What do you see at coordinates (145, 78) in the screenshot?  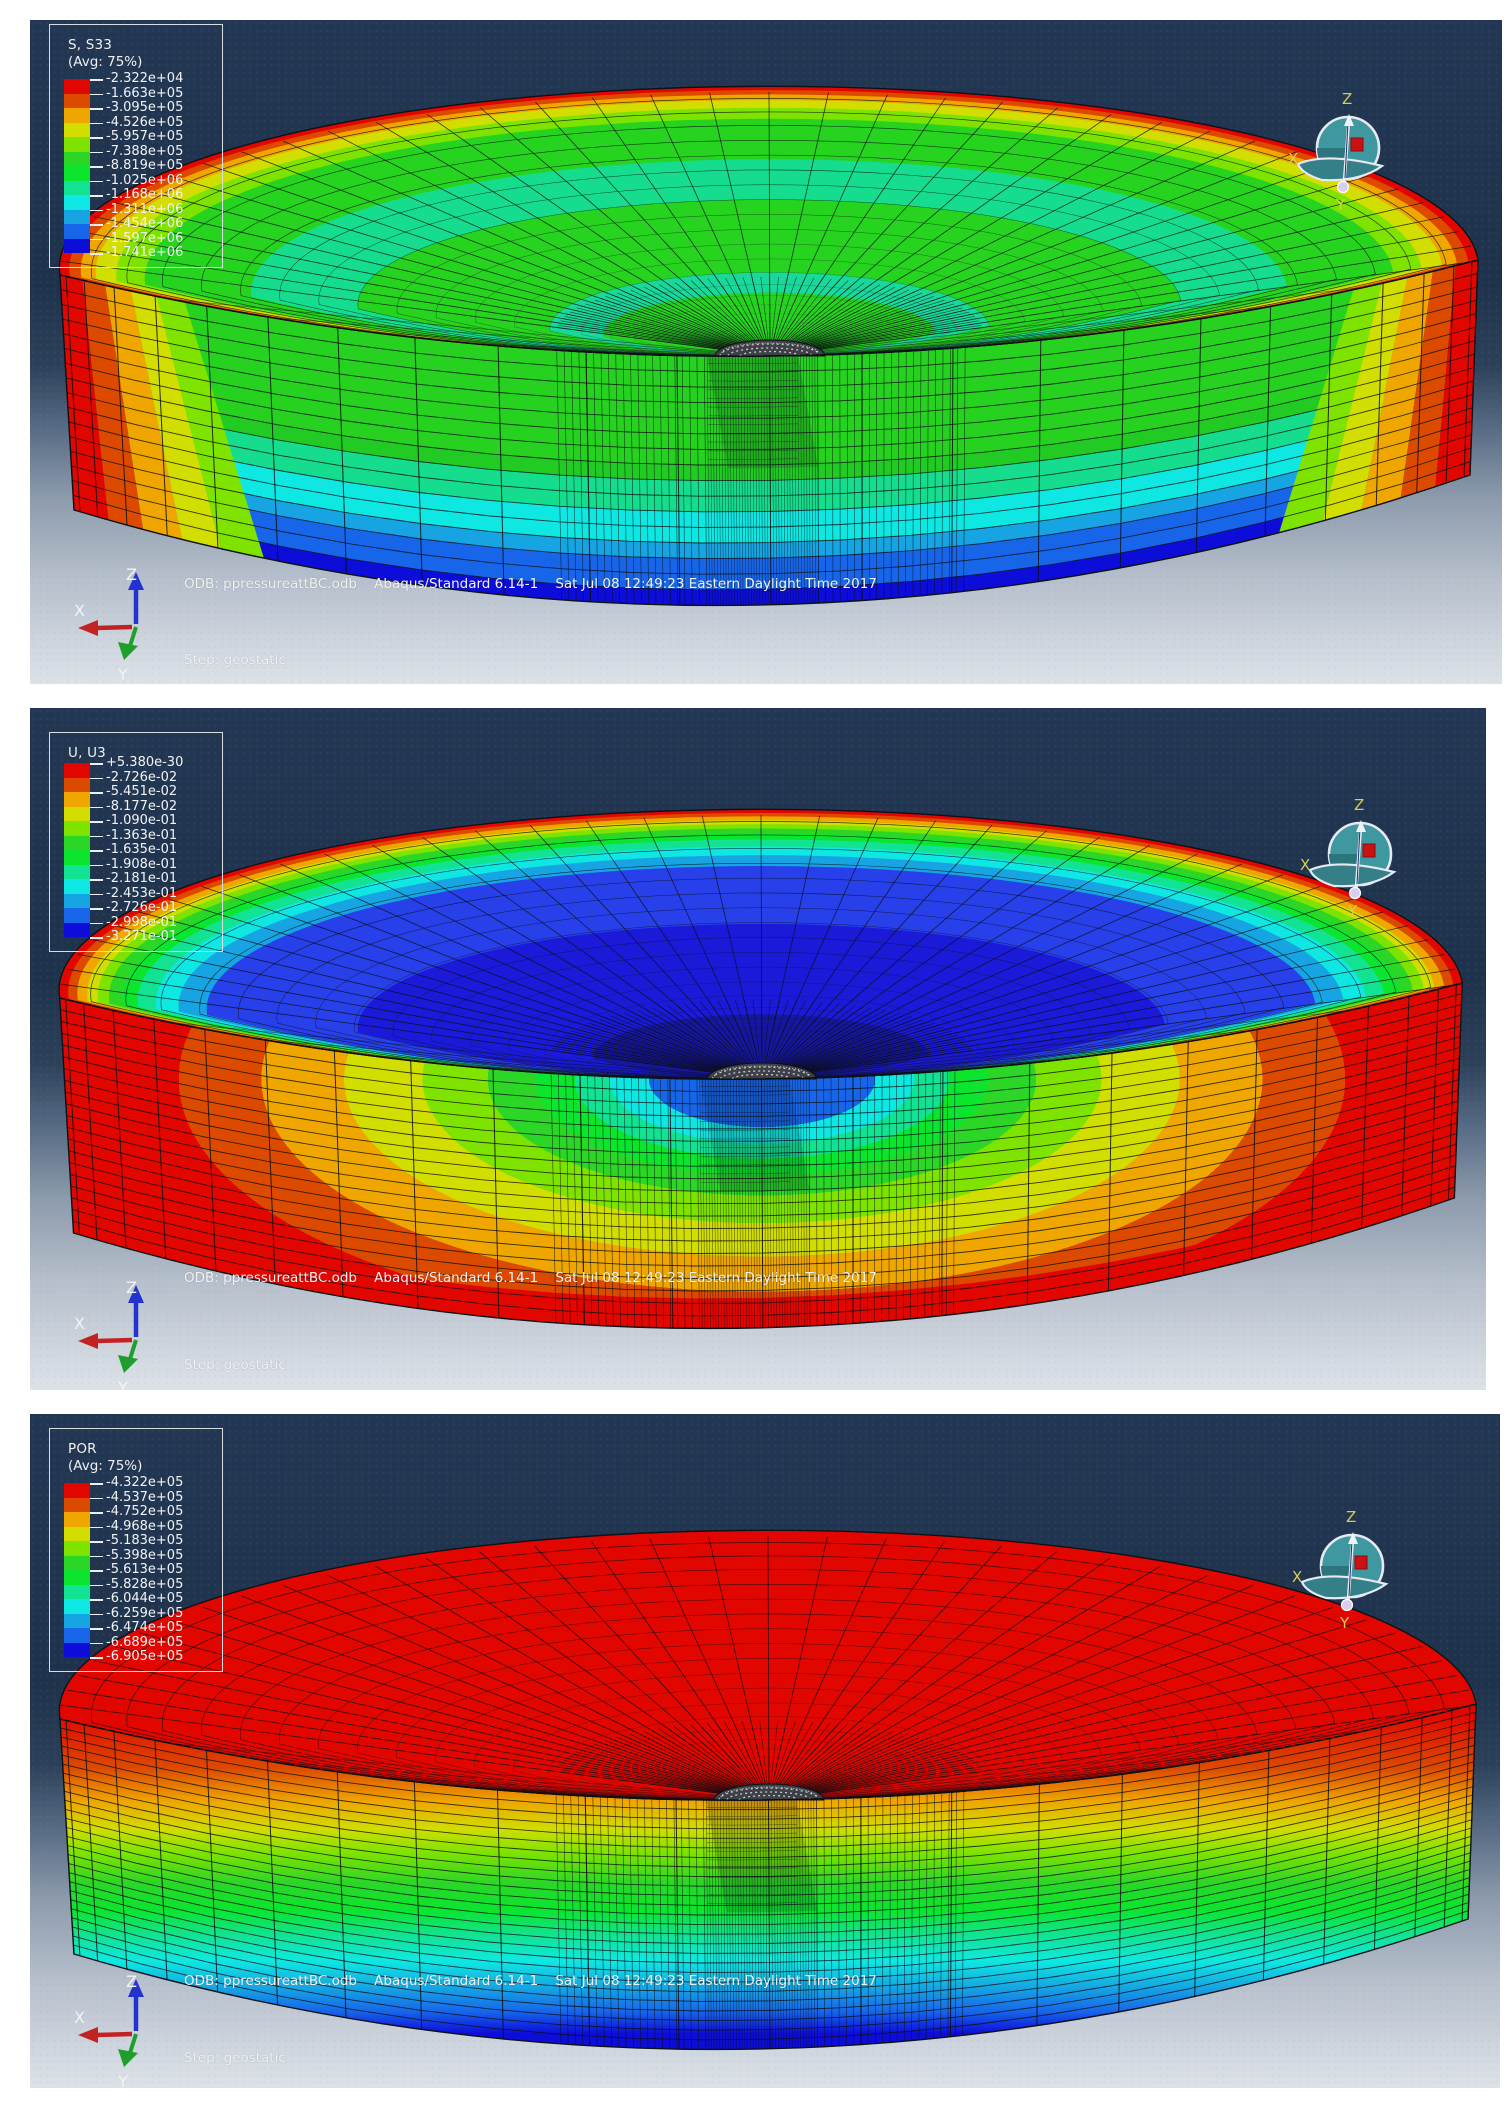 I see `legend-value: -2.322e+04` at bounding box center [145, 78].